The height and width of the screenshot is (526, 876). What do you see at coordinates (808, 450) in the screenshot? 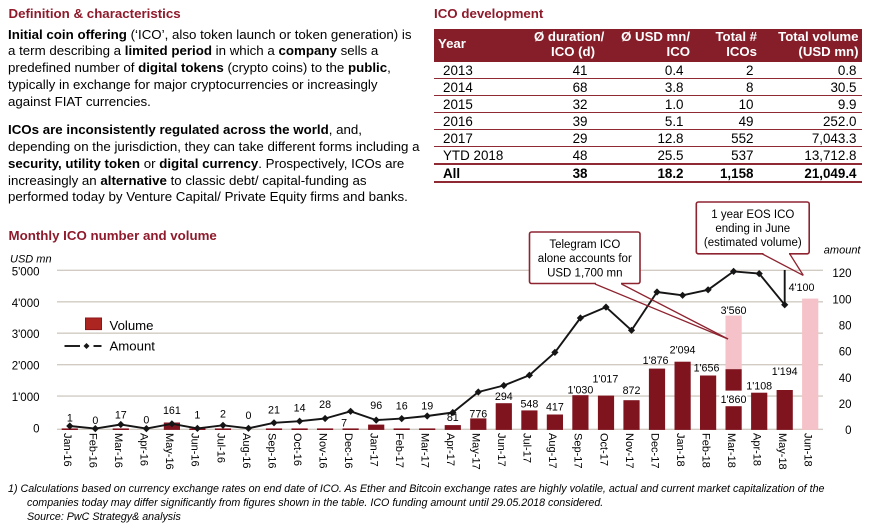
I see `svg-text: Jun-18` at bounding box center [808, 450].